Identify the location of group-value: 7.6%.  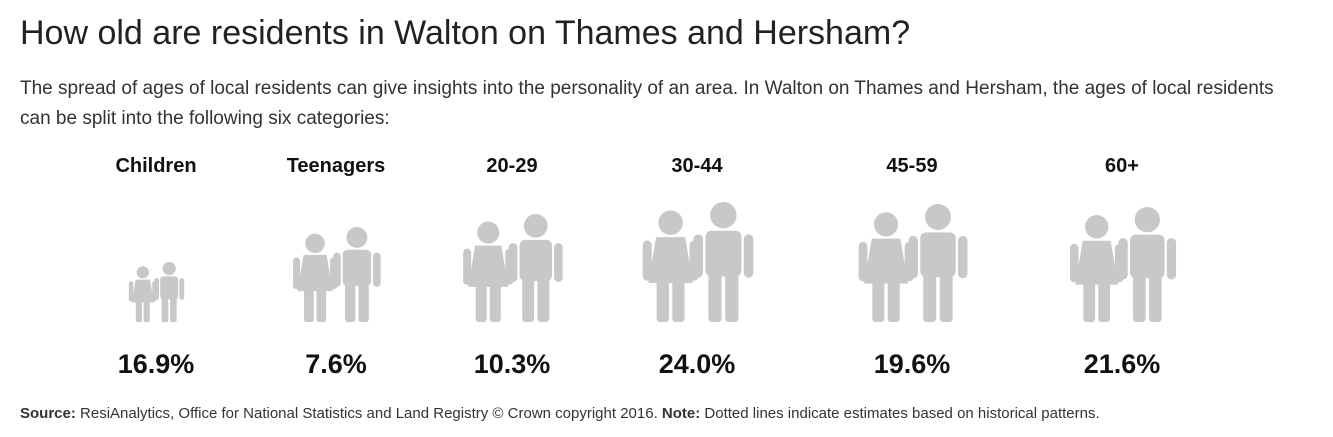
(336, 364).